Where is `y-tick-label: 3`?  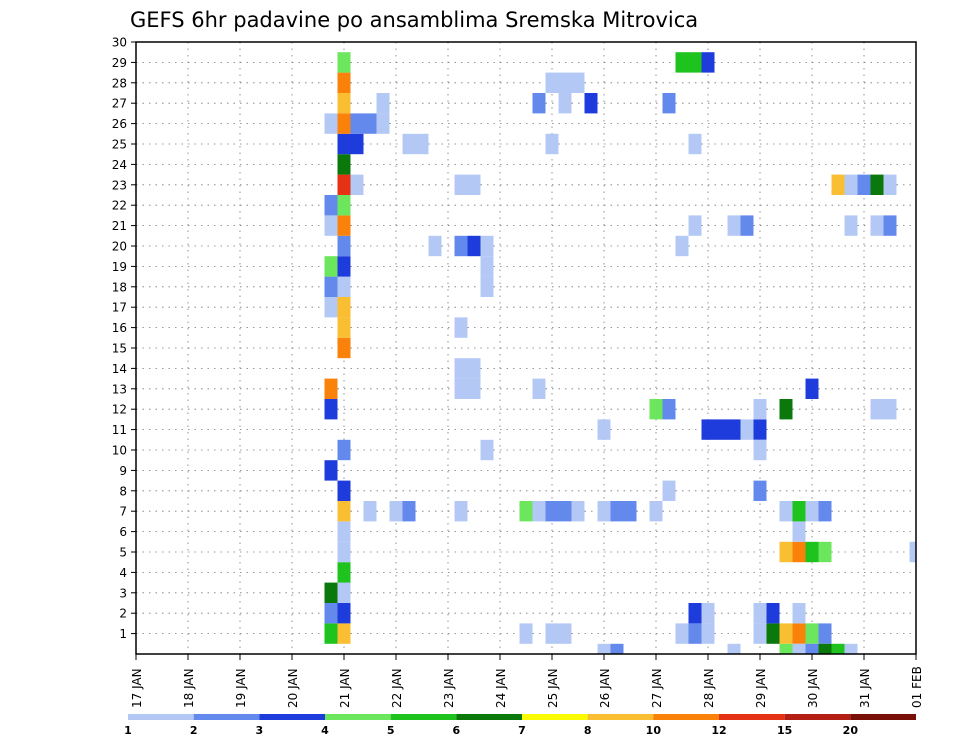
y-tick-label: 3 is located at coordinates (123, 593).